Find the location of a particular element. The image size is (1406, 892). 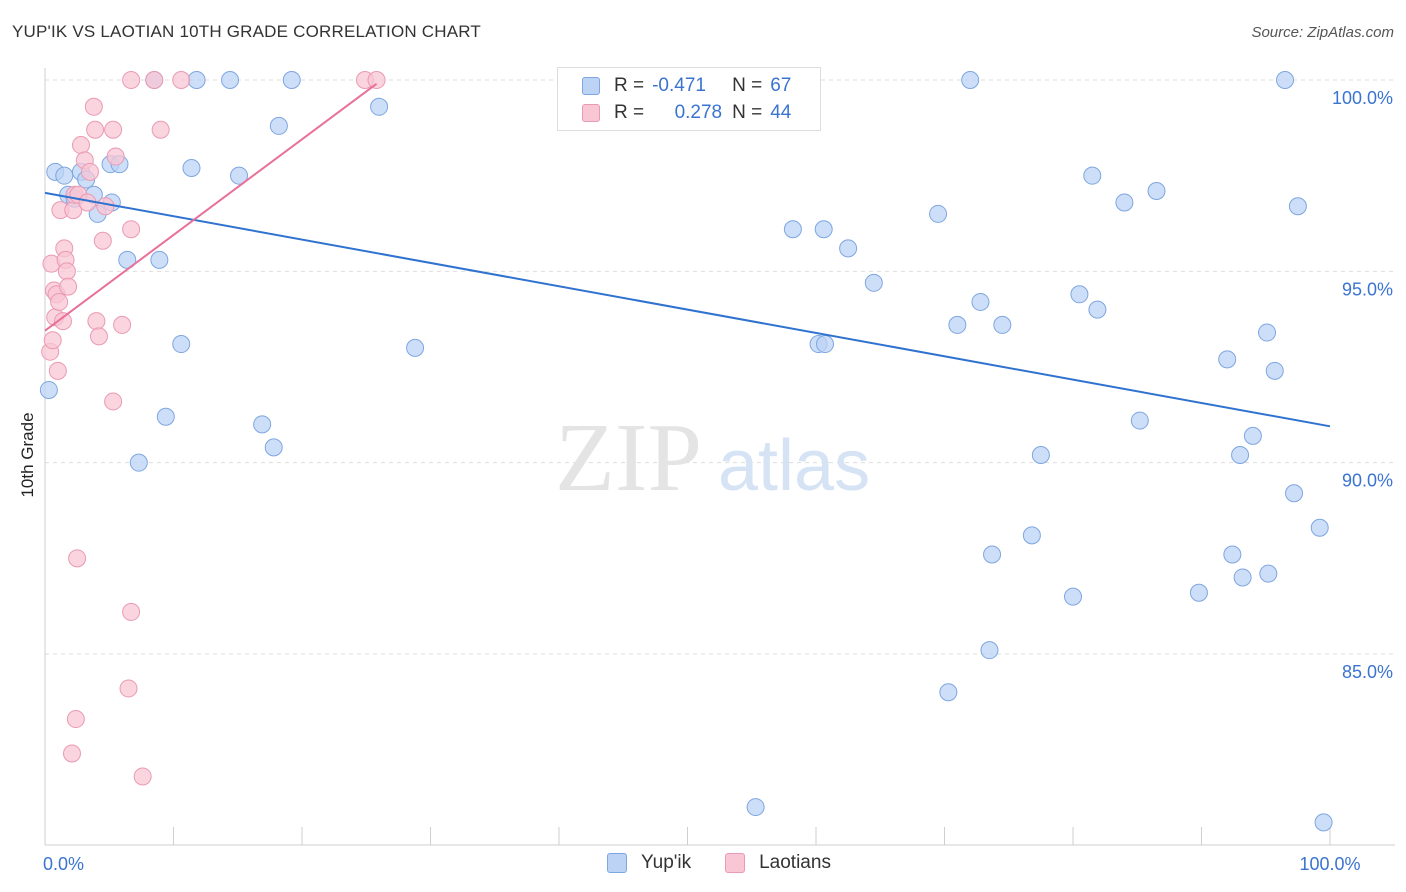

y-tick-label: 100.0% is located at coordinates (1362, 98).